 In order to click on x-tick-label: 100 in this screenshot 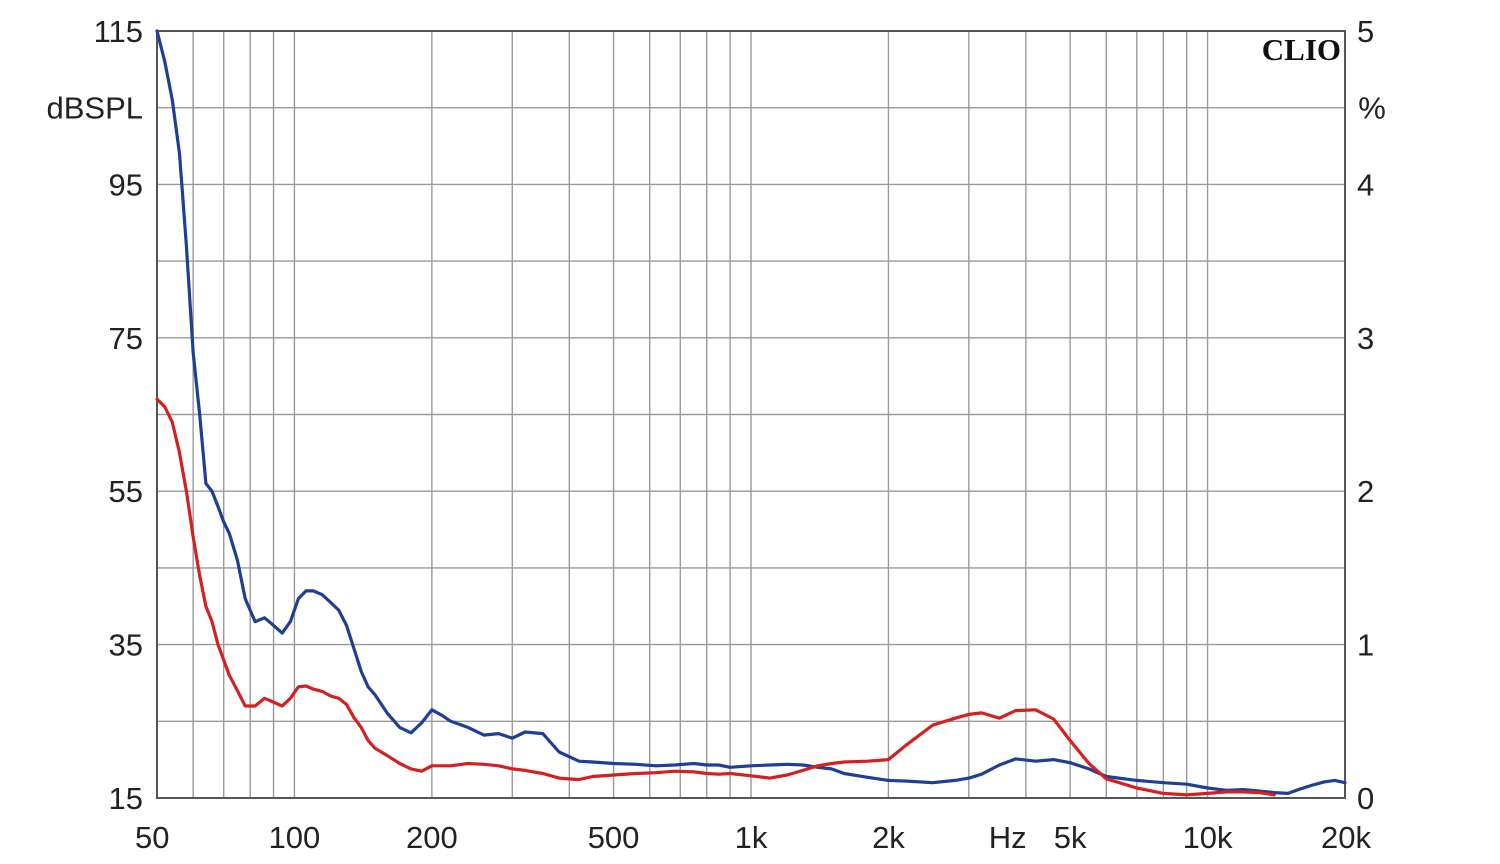, I will do `click(295, 837)`.